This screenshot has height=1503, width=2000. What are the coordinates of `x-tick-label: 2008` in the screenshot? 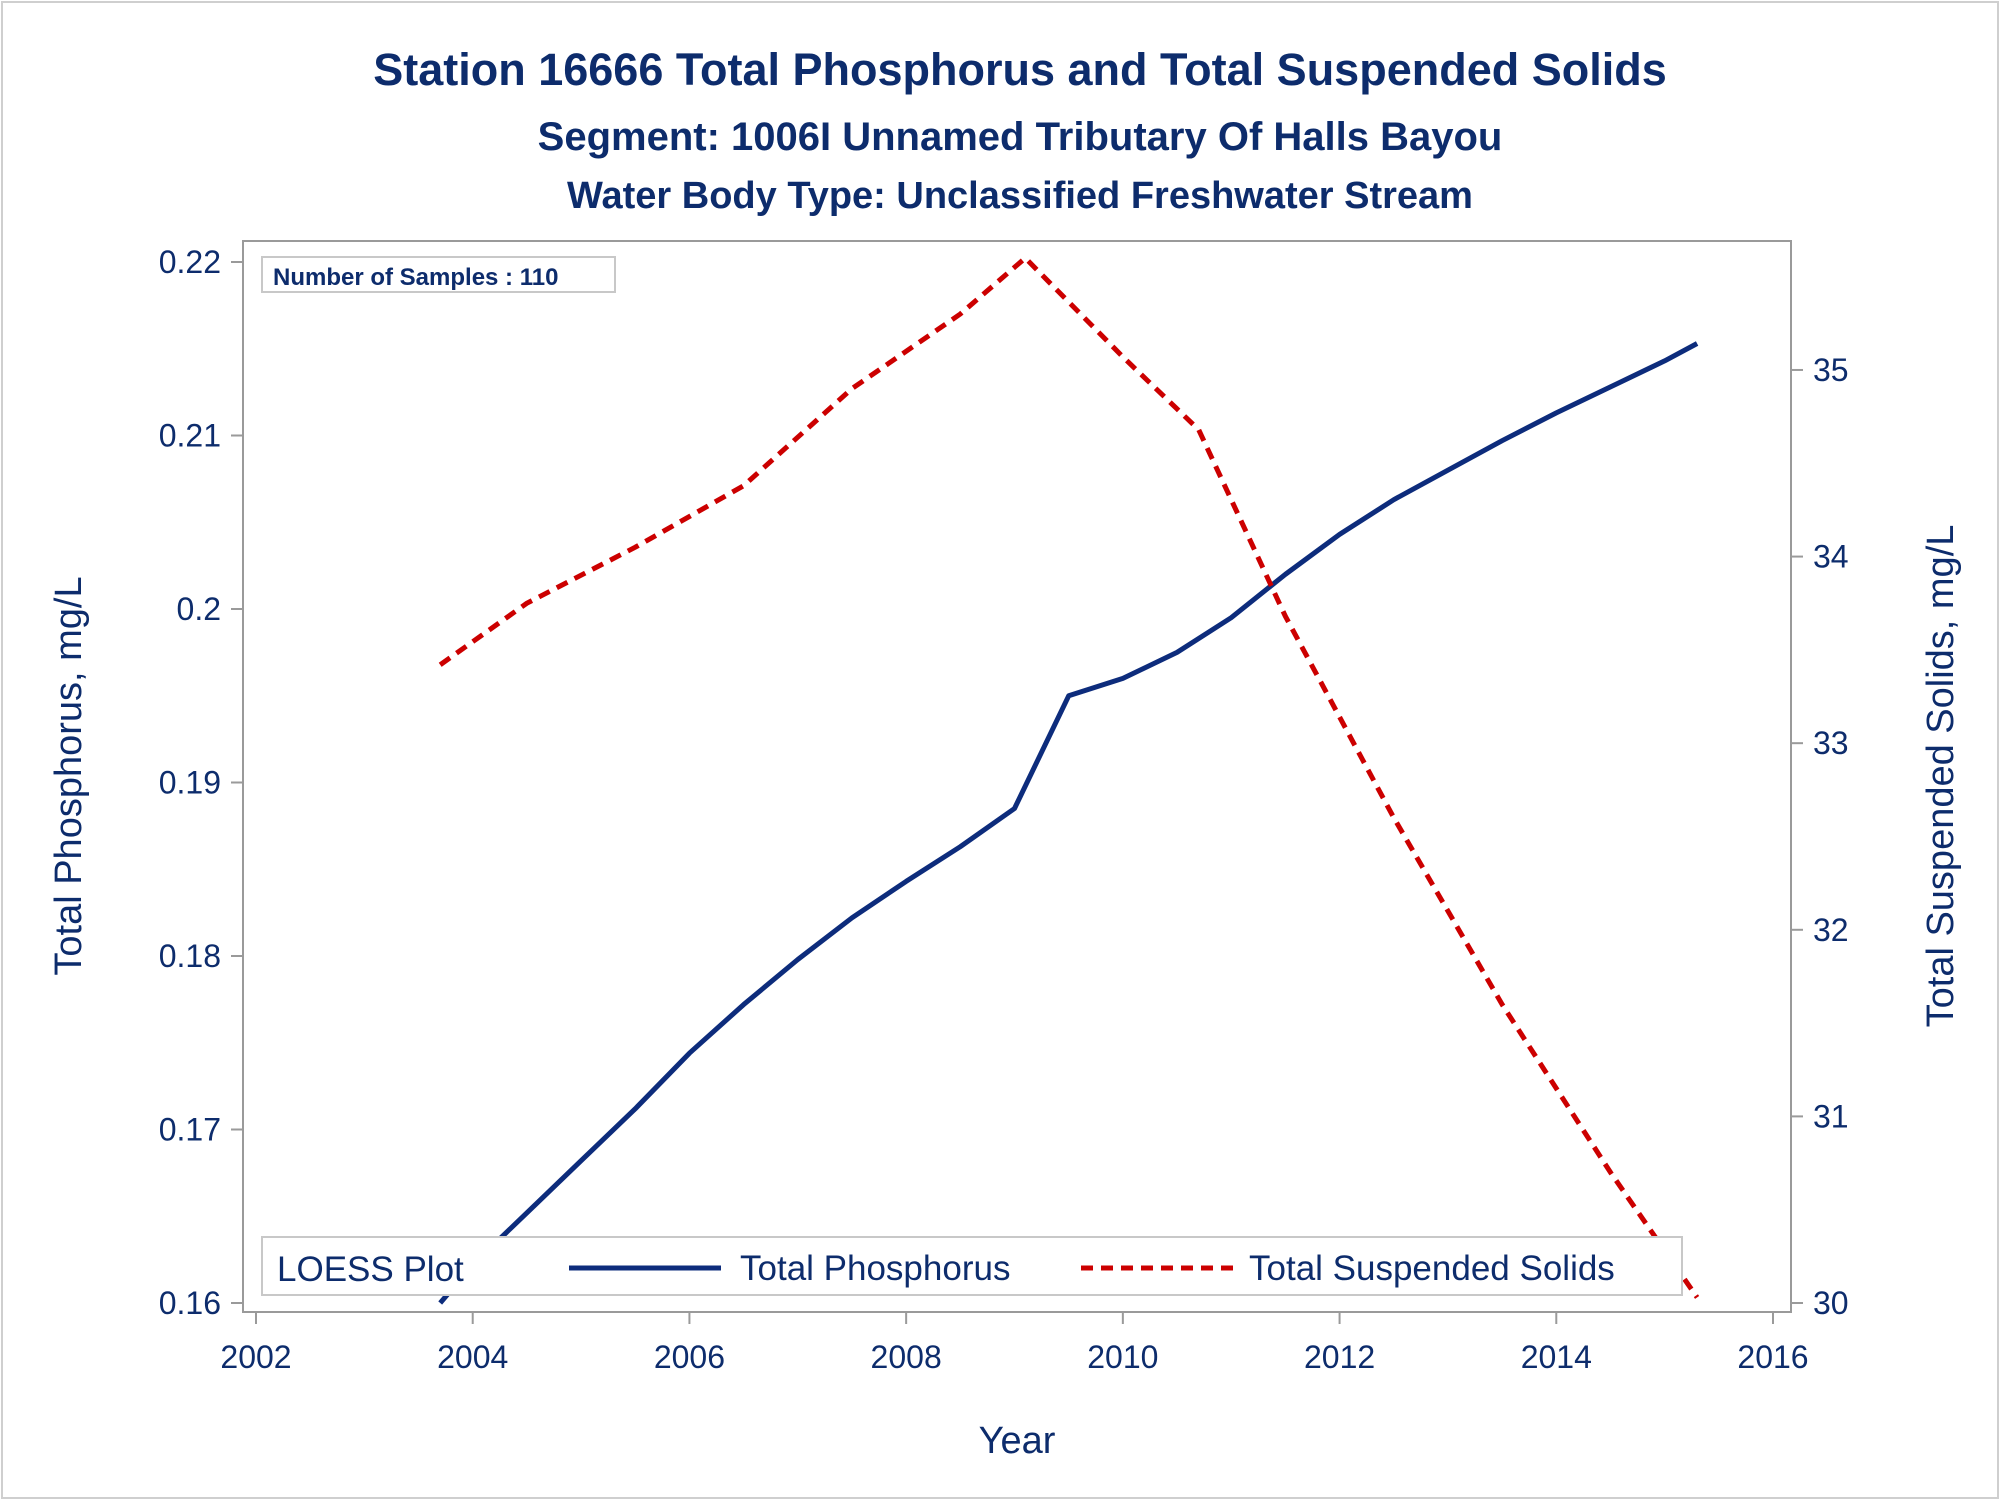 It's located at (906, 1357).